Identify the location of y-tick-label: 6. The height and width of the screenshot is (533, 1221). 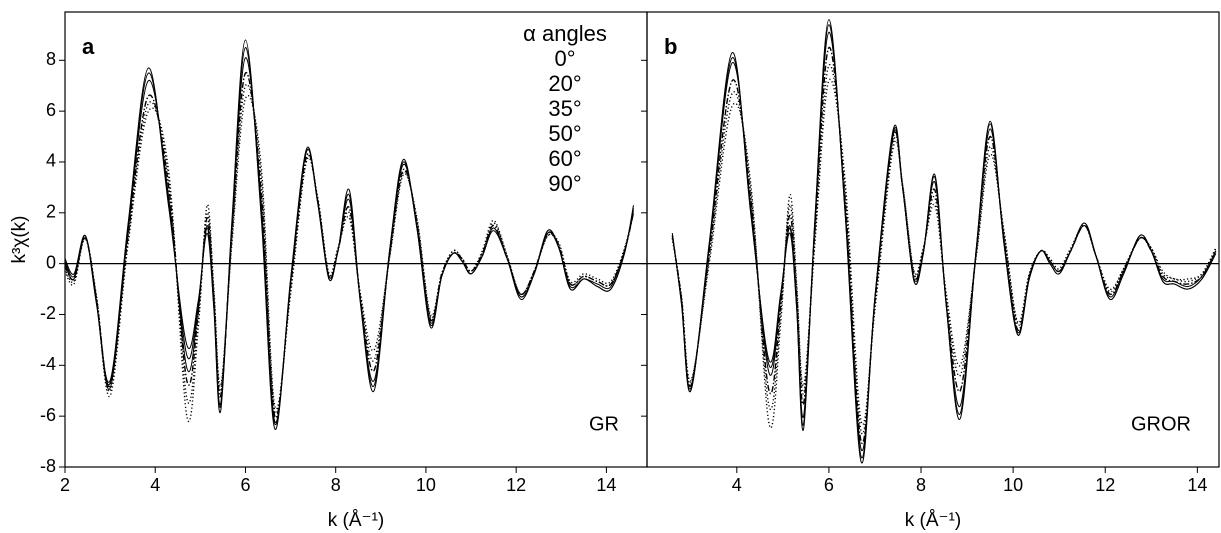
(51, 110).